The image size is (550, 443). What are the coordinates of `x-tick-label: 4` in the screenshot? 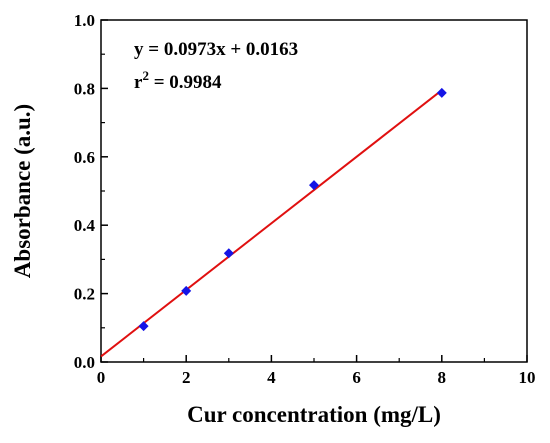 It's located at (271, 377).